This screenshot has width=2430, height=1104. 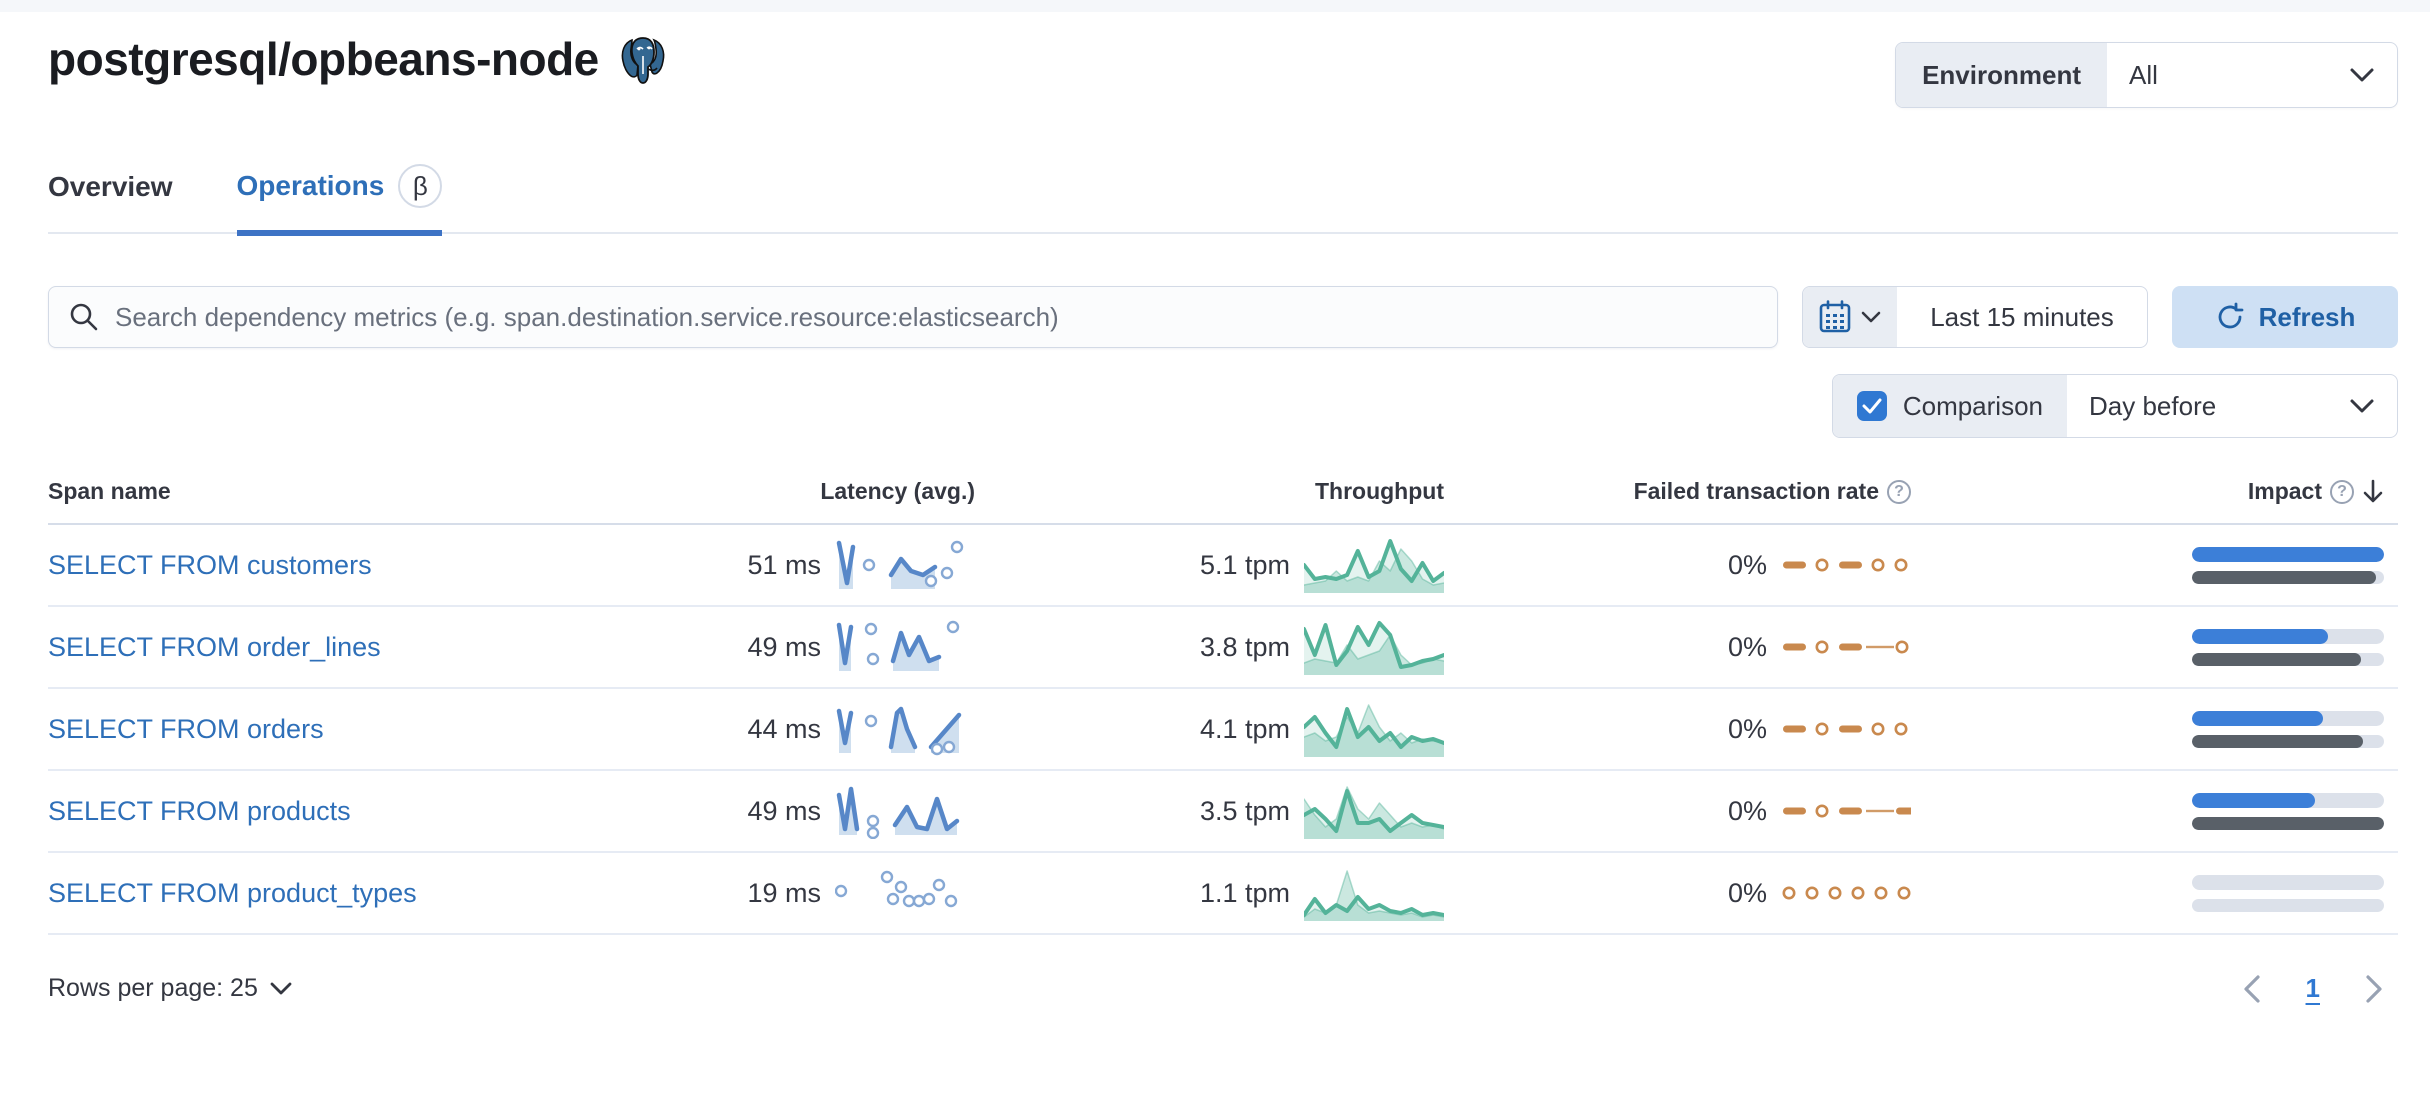 What do you see at coordinates (2153, 405) in the screenshot?
I see `comparison-value: Day before` at bounding box center [2153, 405].